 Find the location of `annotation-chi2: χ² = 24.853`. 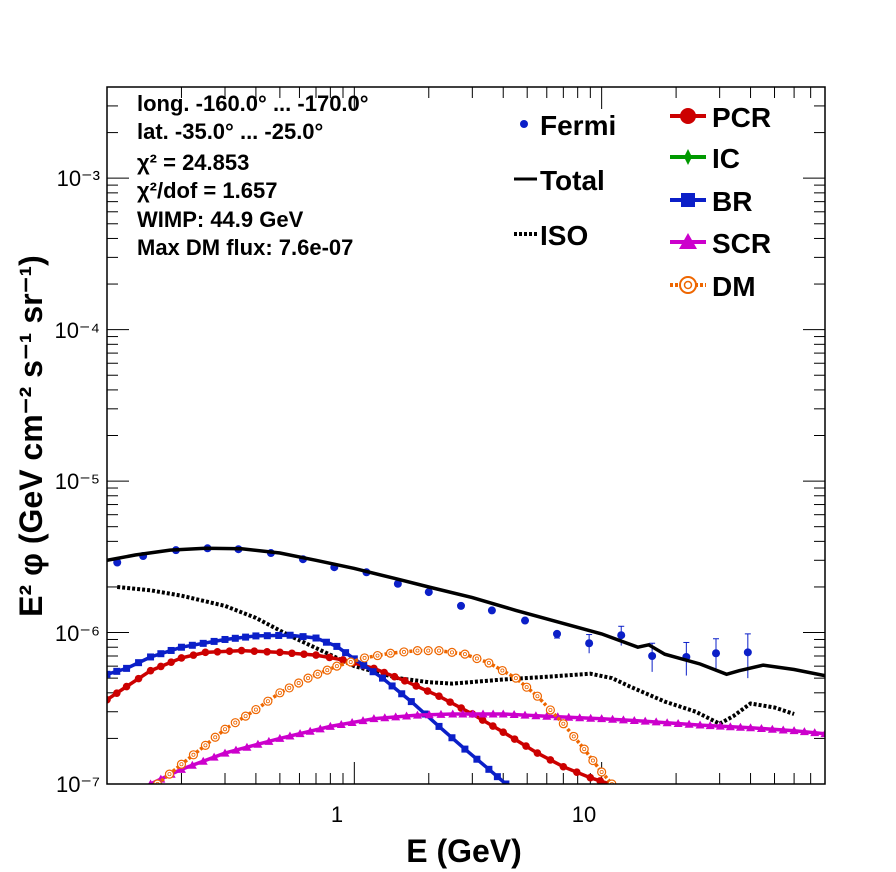

annotation-chi2: χ² = 24.853 is located at coordinates (193, 162).